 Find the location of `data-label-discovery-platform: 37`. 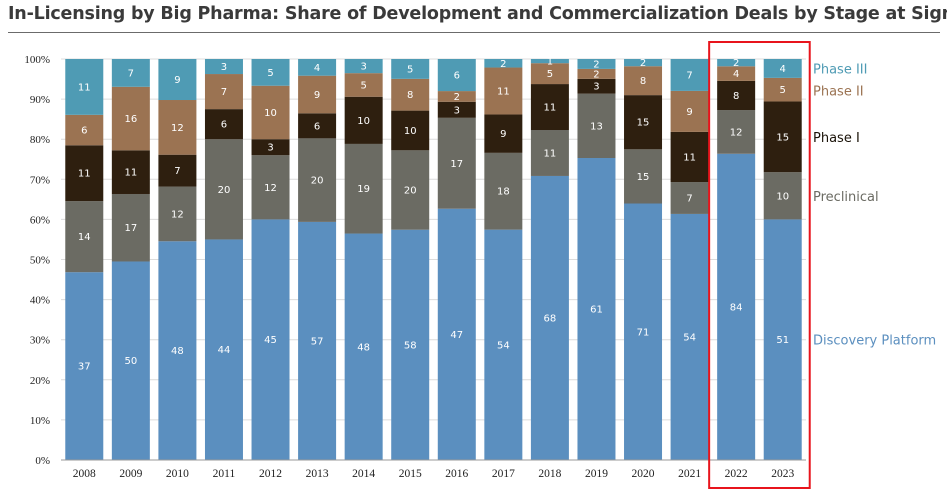

data-label-discovery-platform: 37 is located at coordinates (84, 367).